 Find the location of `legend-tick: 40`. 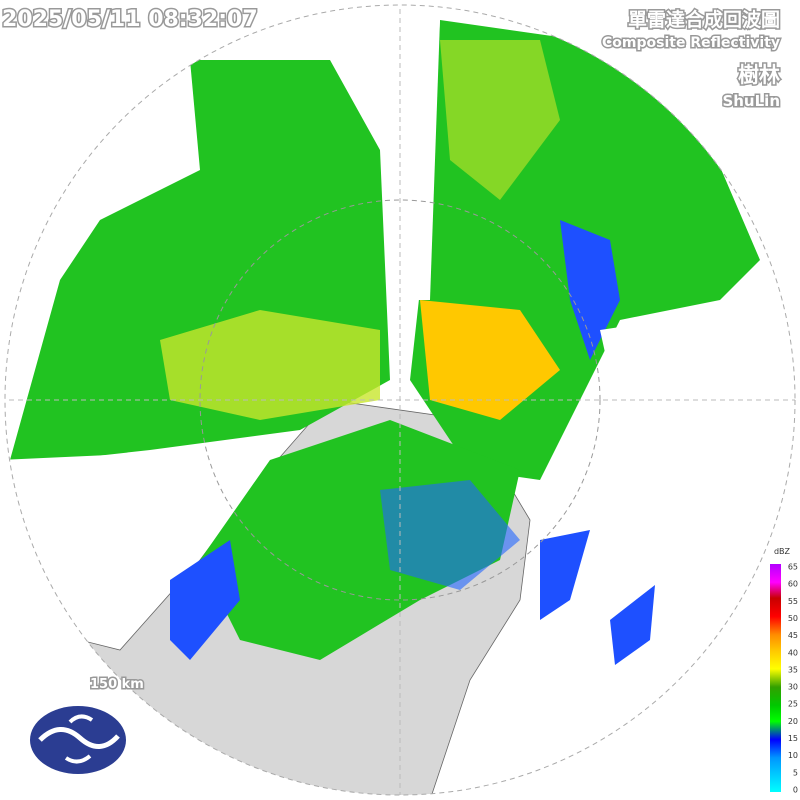

legend-tick: 40 is located at coordinates (793, 652).